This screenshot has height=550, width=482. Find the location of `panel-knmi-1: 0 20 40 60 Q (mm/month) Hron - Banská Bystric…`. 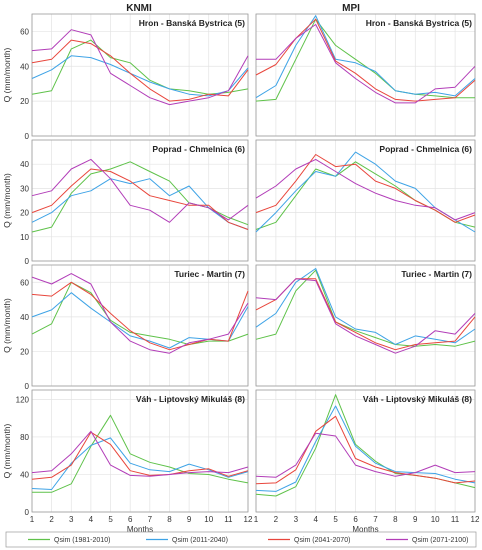

panel-knmi-1: 0 20 40 60 Q (mm/month) Hron - Banská Bystric… is located at coordinates (125, 77).